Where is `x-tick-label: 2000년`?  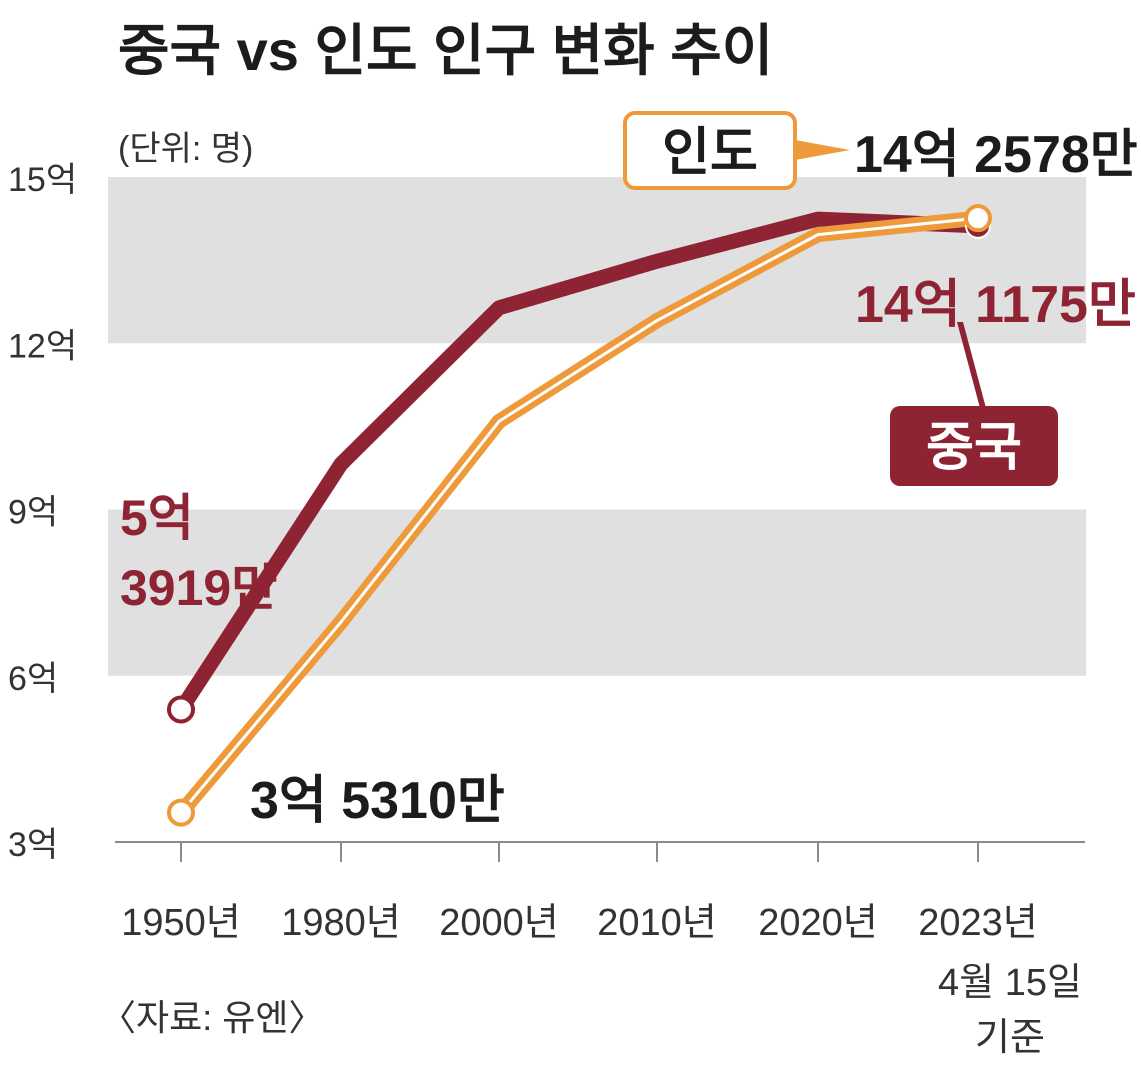
x-tick-label: 2000년 is located at coordinates (499, 923).